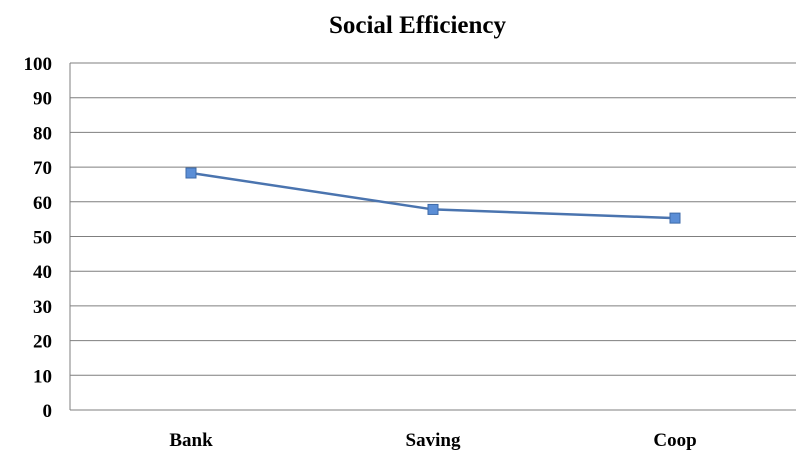 The height and width of the screenshot is (457, 803). Describe the element at coordinates (42, 99) in the screenshot. I see `y-tick-label-90: 90` at that location.